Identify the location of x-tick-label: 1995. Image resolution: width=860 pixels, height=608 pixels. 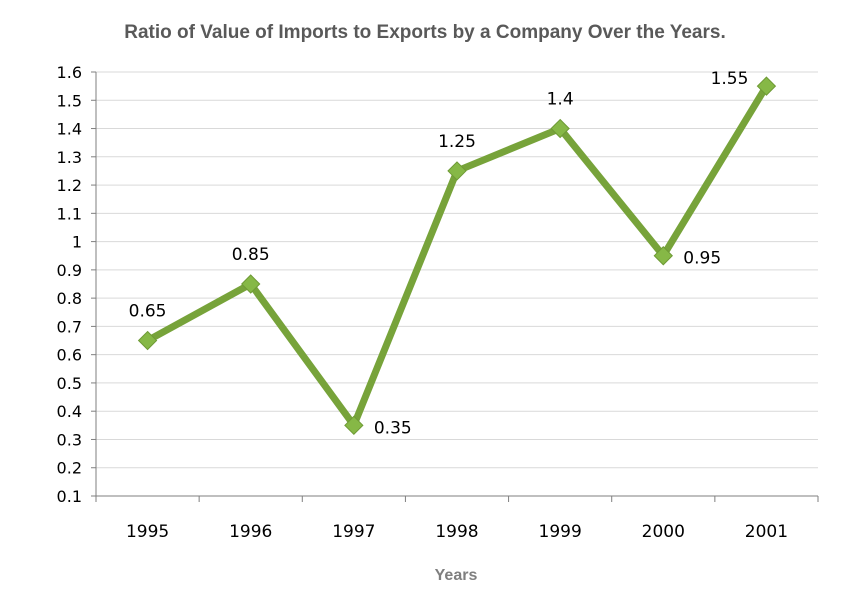
(147, 532).